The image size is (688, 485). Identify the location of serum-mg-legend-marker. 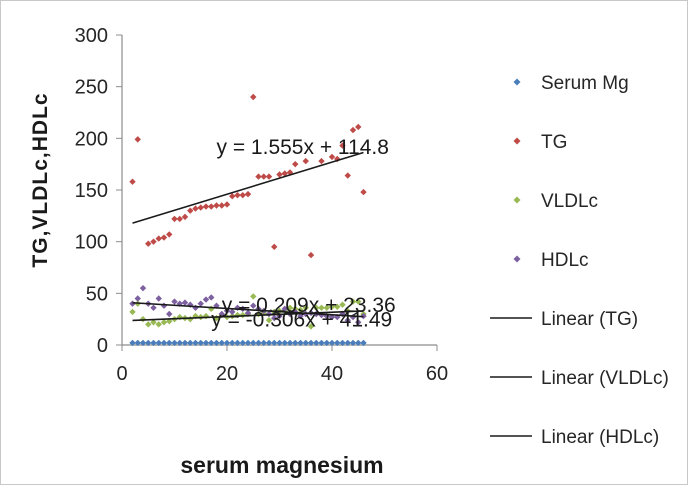
(517, 82).